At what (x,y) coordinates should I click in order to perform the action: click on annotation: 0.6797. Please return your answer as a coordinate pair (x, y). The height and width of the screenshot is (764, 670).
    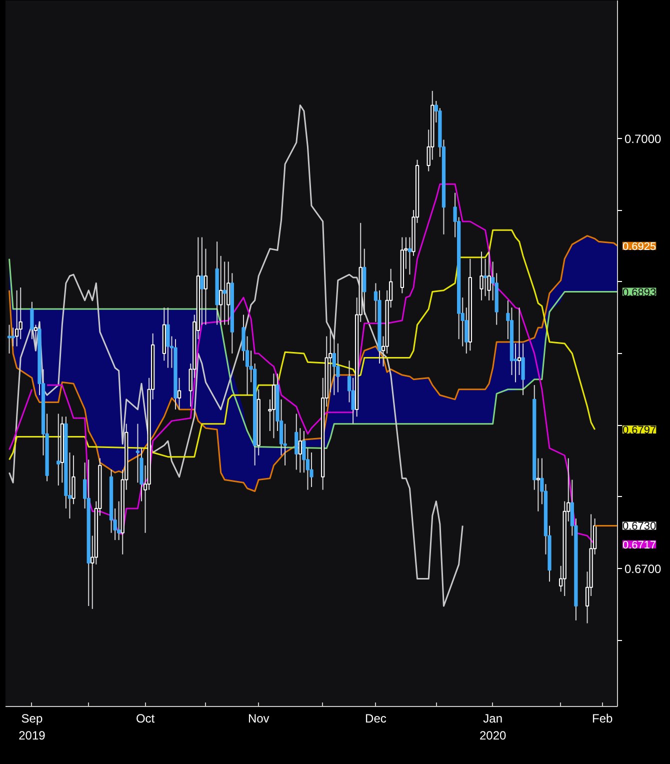
    Looking at the image, I should click on (639, 430).